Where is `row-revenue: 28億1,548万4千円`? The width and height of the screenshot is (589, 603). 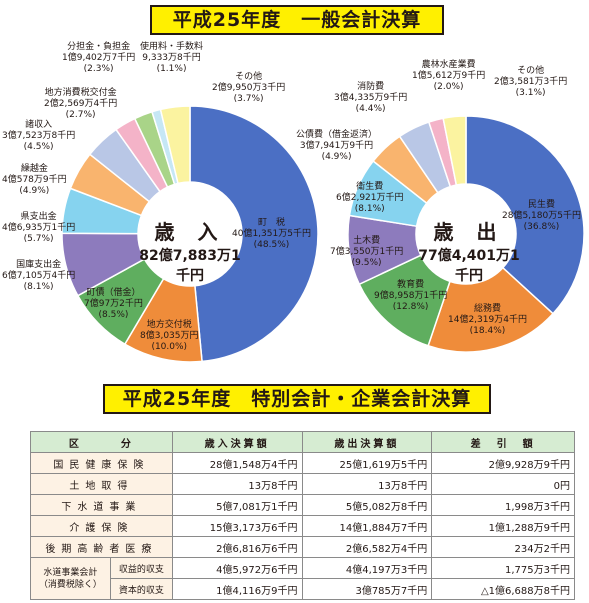 row-revenue: 28億1,548万4千円 is located at coordinates (237, 463).